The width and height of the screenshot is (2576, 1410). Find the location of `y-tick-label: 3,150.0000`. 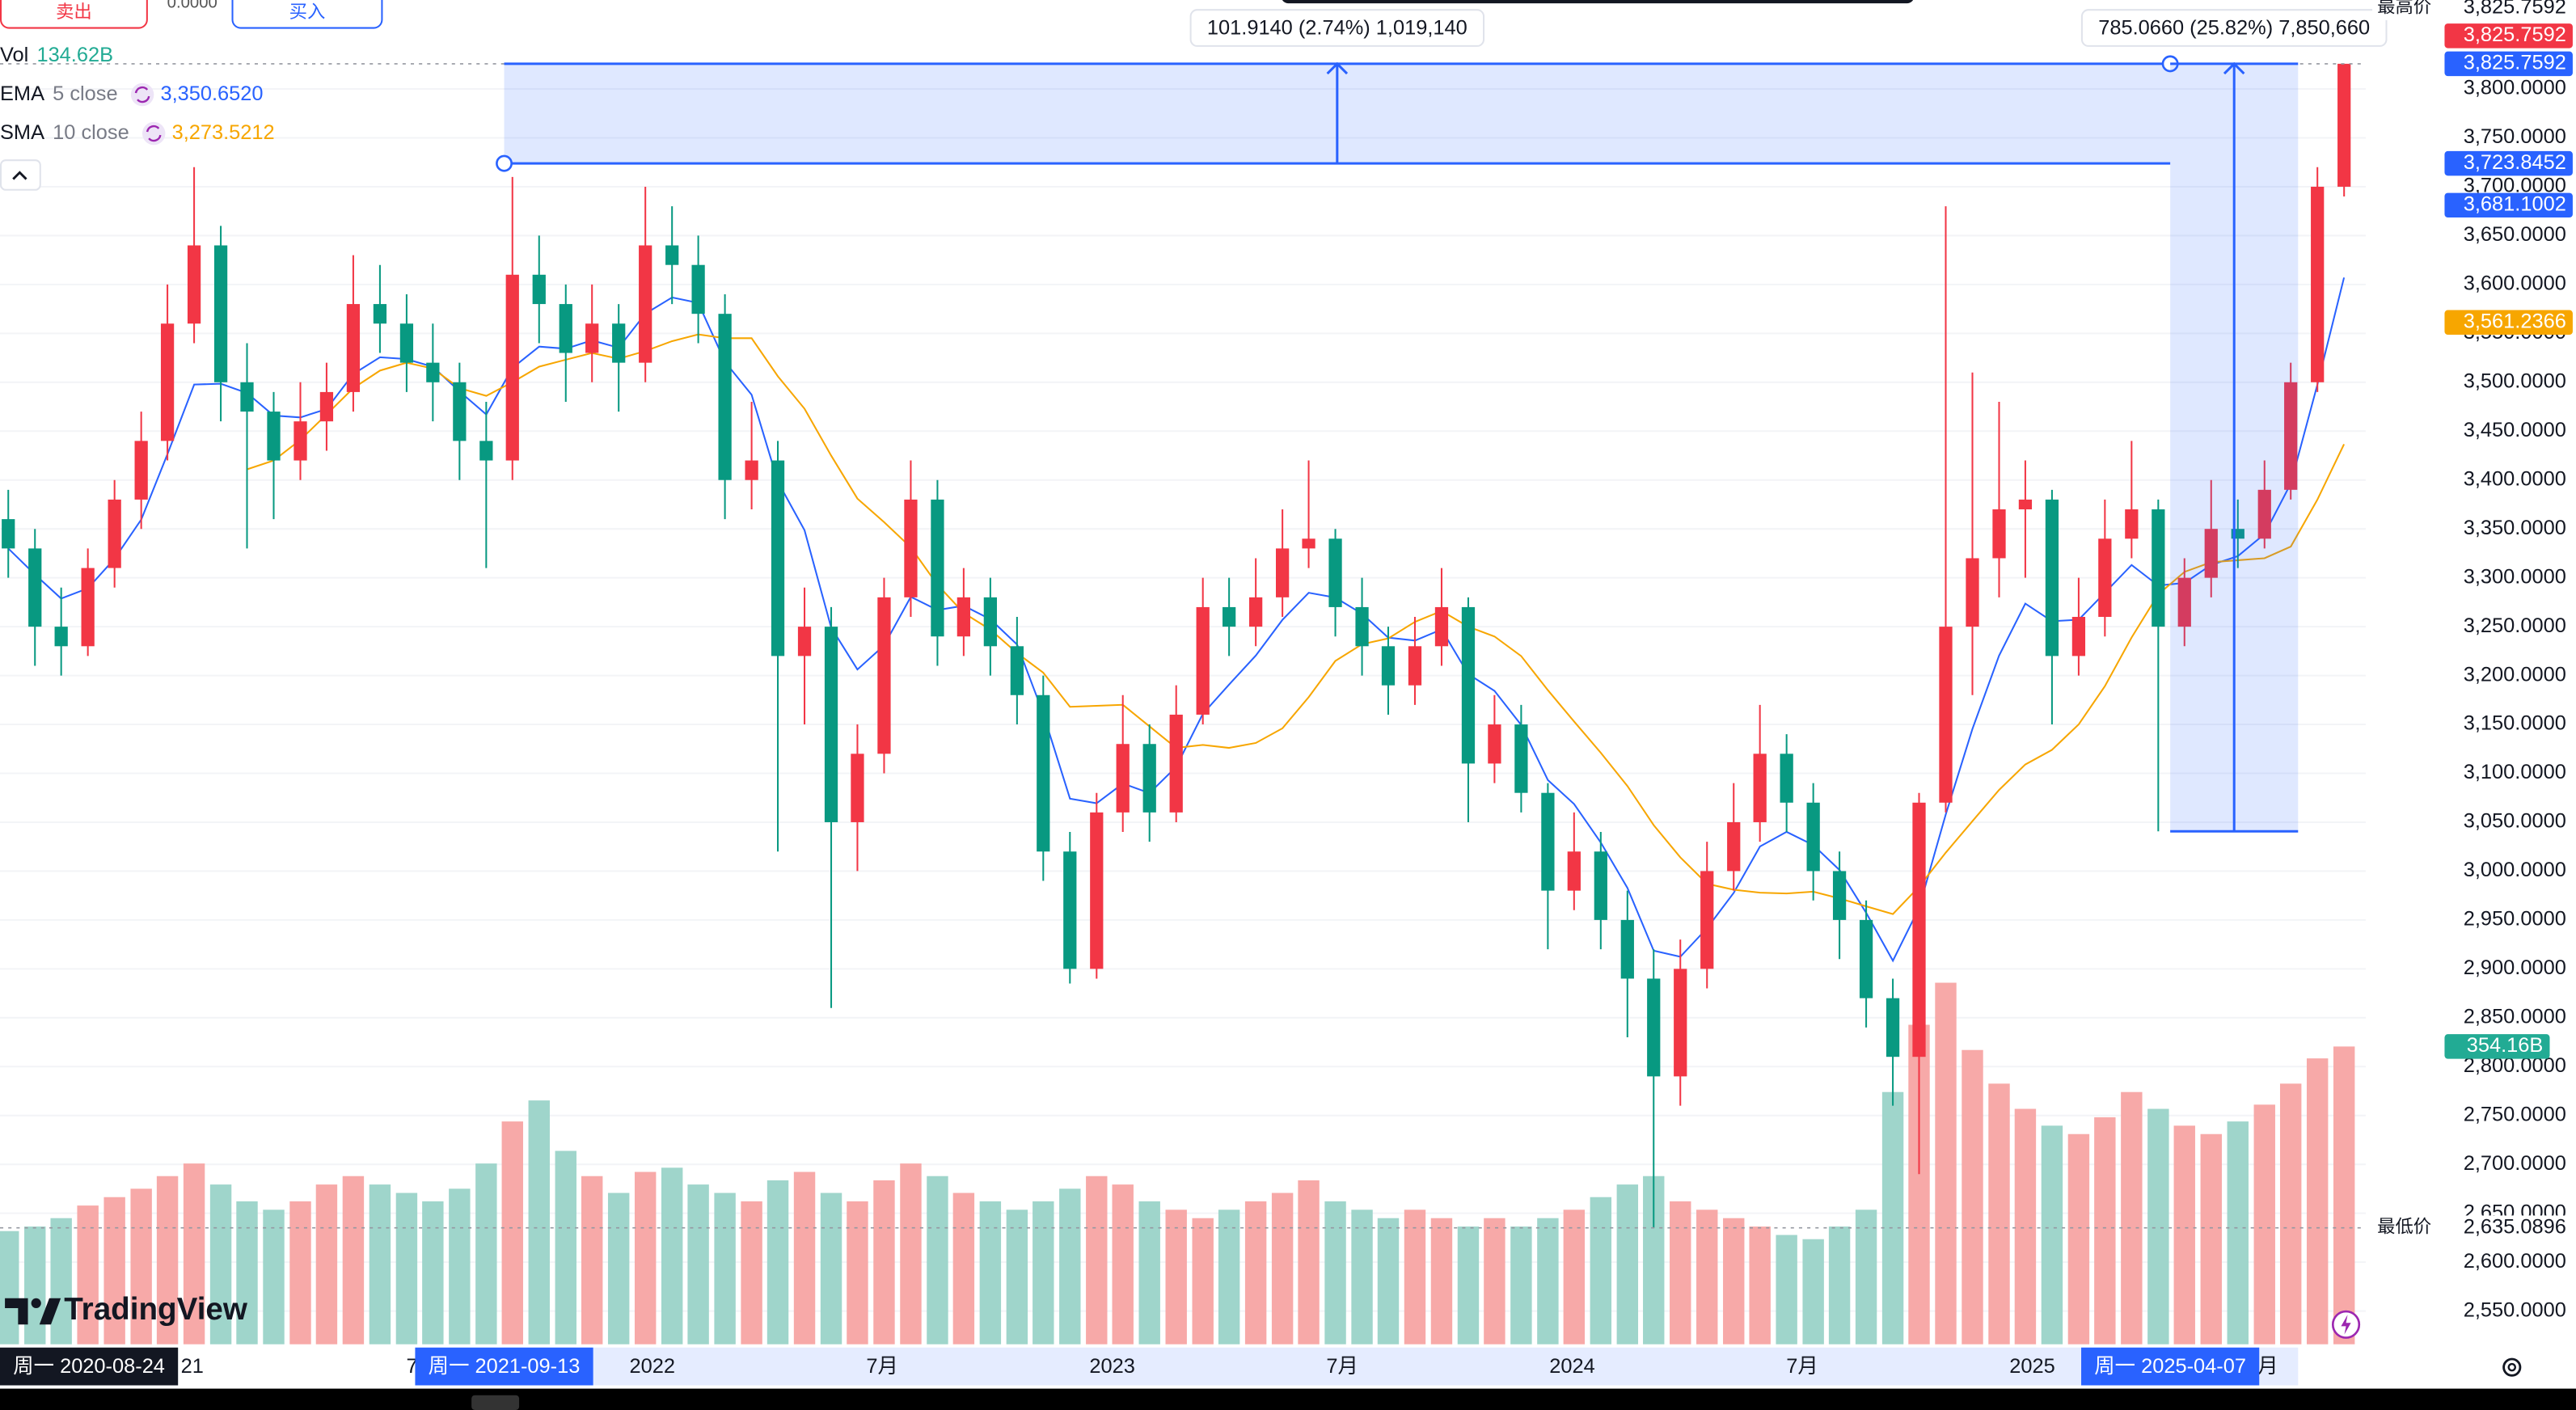

y-tick-label: 3,150.0000 is located at coordinates (2515, 723).